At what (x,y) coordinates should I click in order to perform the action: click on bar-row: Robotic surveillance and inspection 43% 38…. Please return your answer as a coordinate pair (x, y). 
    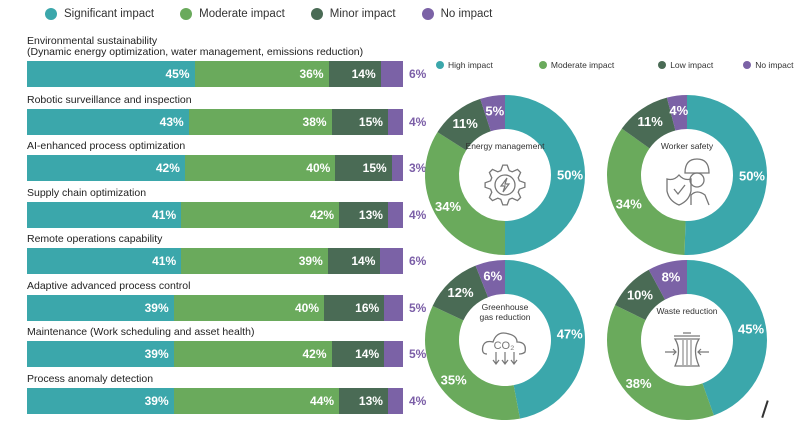
    Looking at the image, I should click on (237, 115).